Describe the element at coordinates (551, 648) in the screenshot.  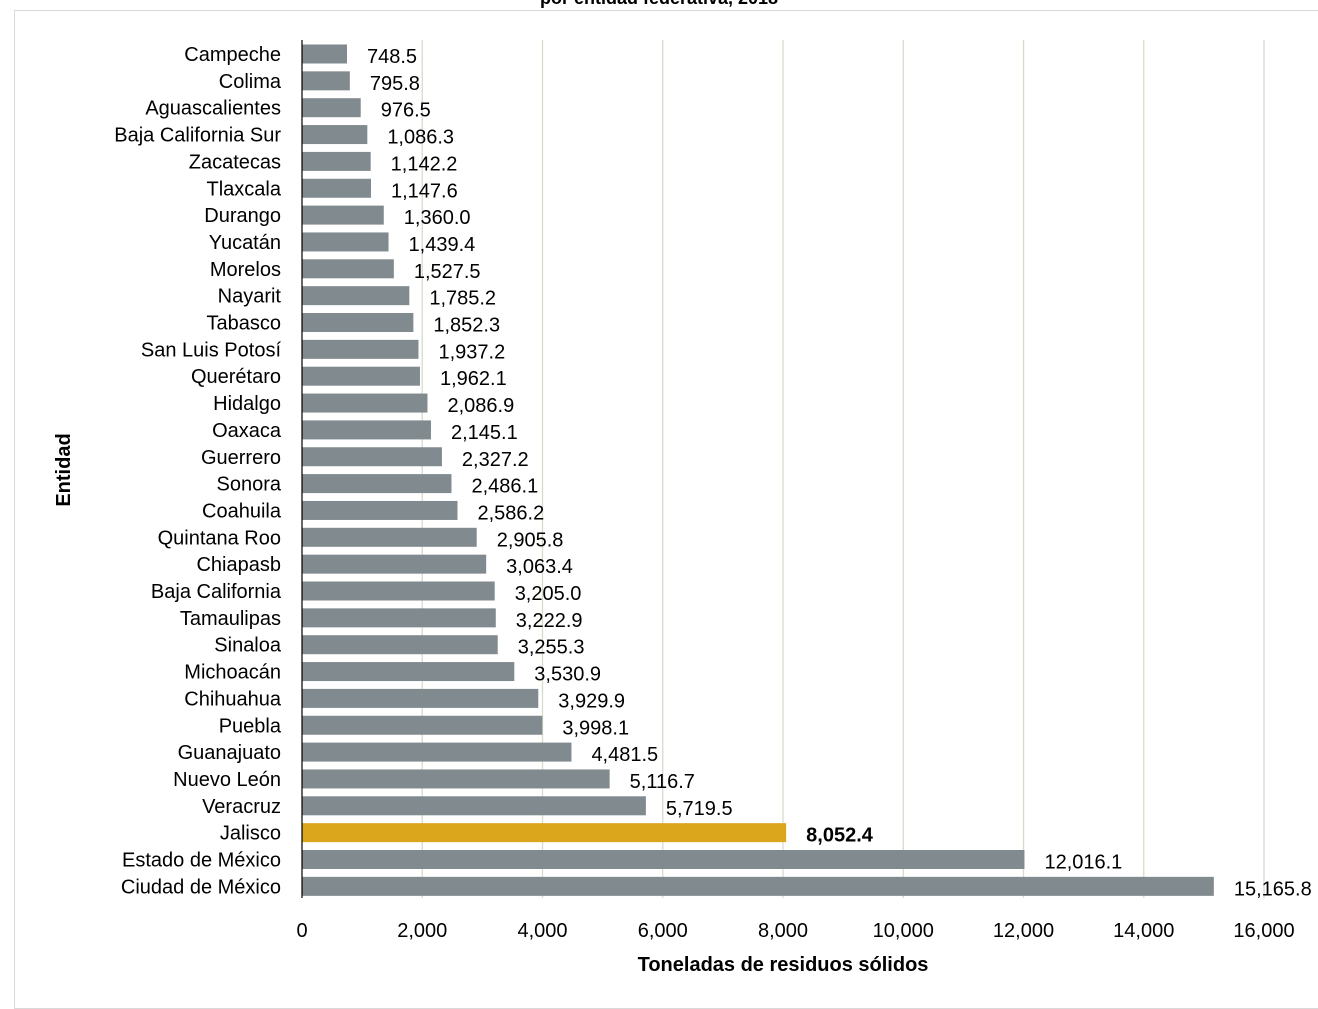
I see `value-label: 3,255.3` at that location.